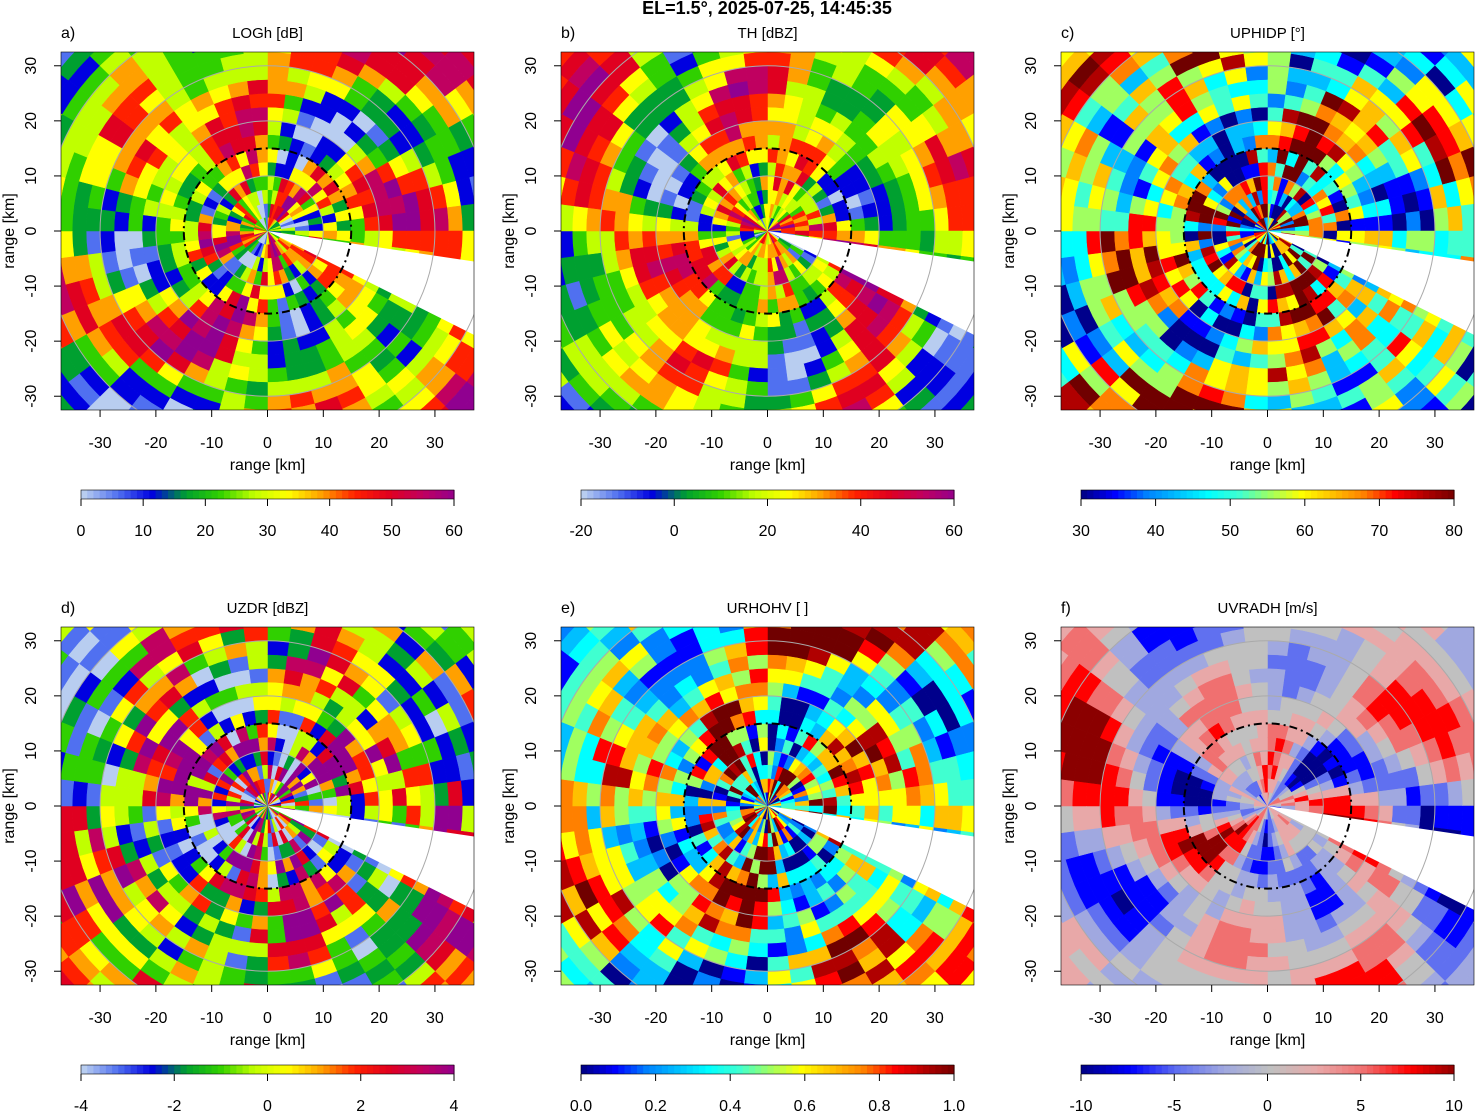  I want to click on y-tick-label: 30, so click(31, 66).